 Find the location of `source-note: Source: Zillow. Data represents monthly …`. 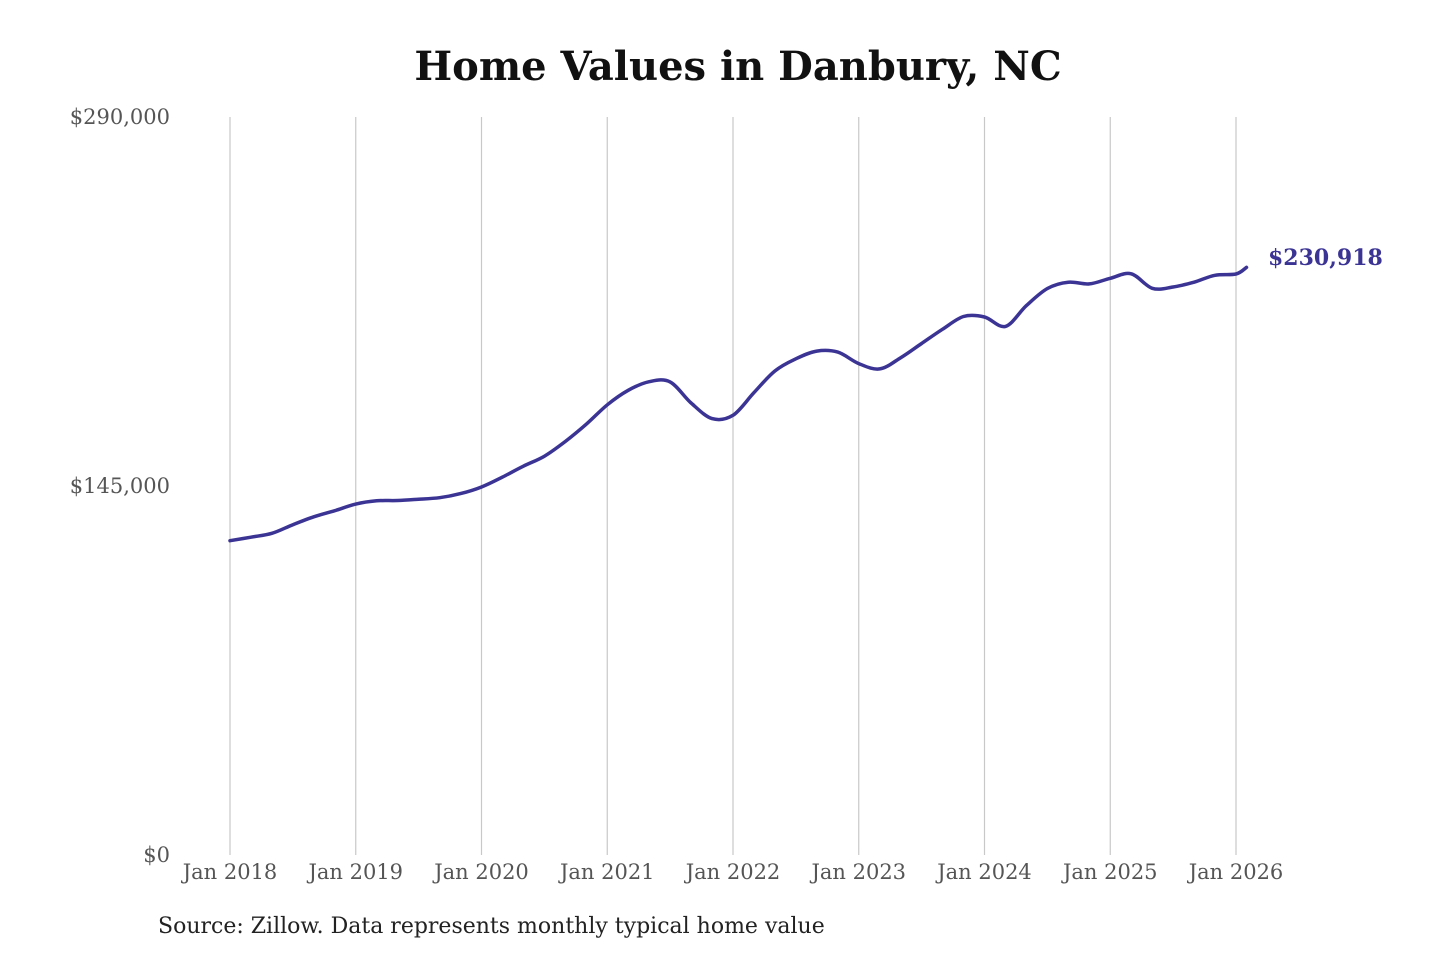

source-note: Source: Zillow. Data represents monthly … is located at coordinates (491, 926).